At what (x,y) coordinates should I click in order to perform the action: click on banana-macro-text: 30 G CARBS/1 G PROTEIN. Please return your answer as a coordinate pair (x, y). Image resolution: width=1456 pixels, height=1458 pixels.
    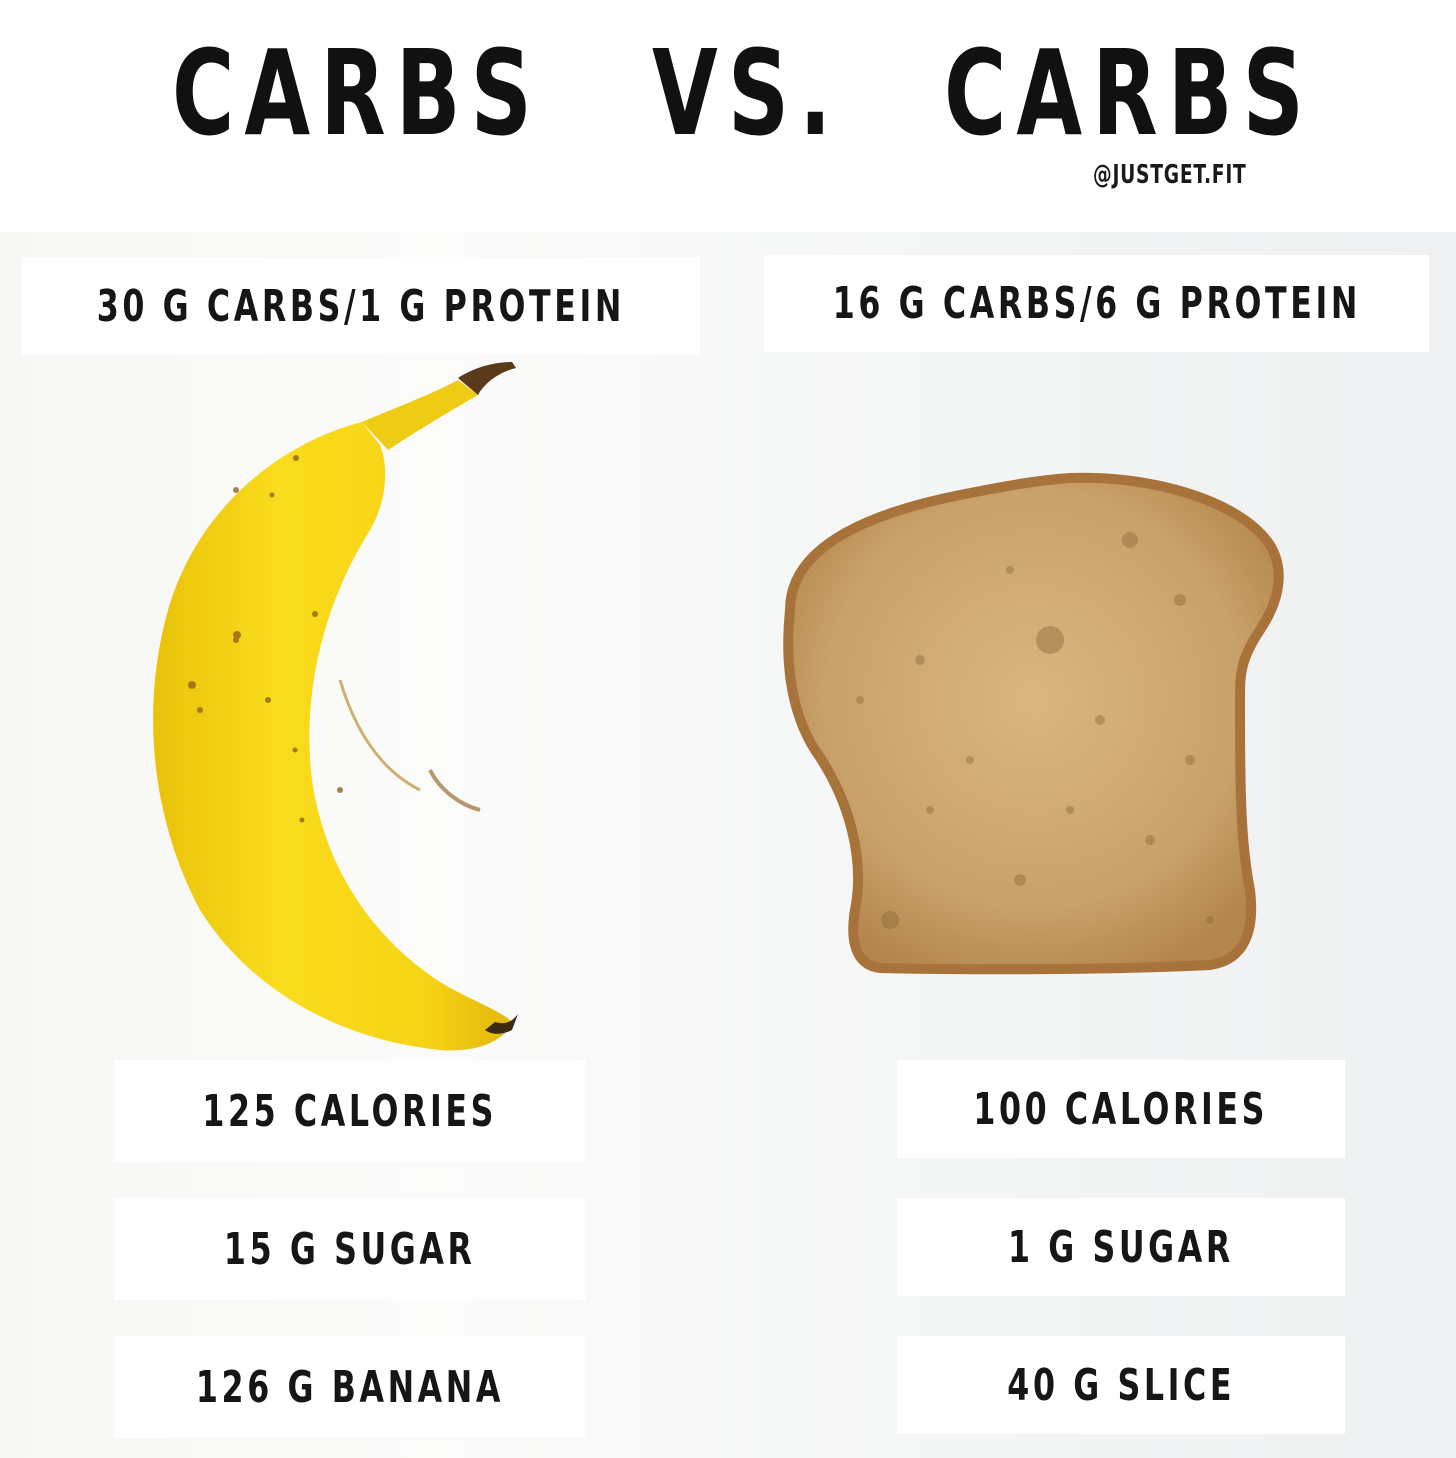
    Looking at the image, I should click on (361, 306).